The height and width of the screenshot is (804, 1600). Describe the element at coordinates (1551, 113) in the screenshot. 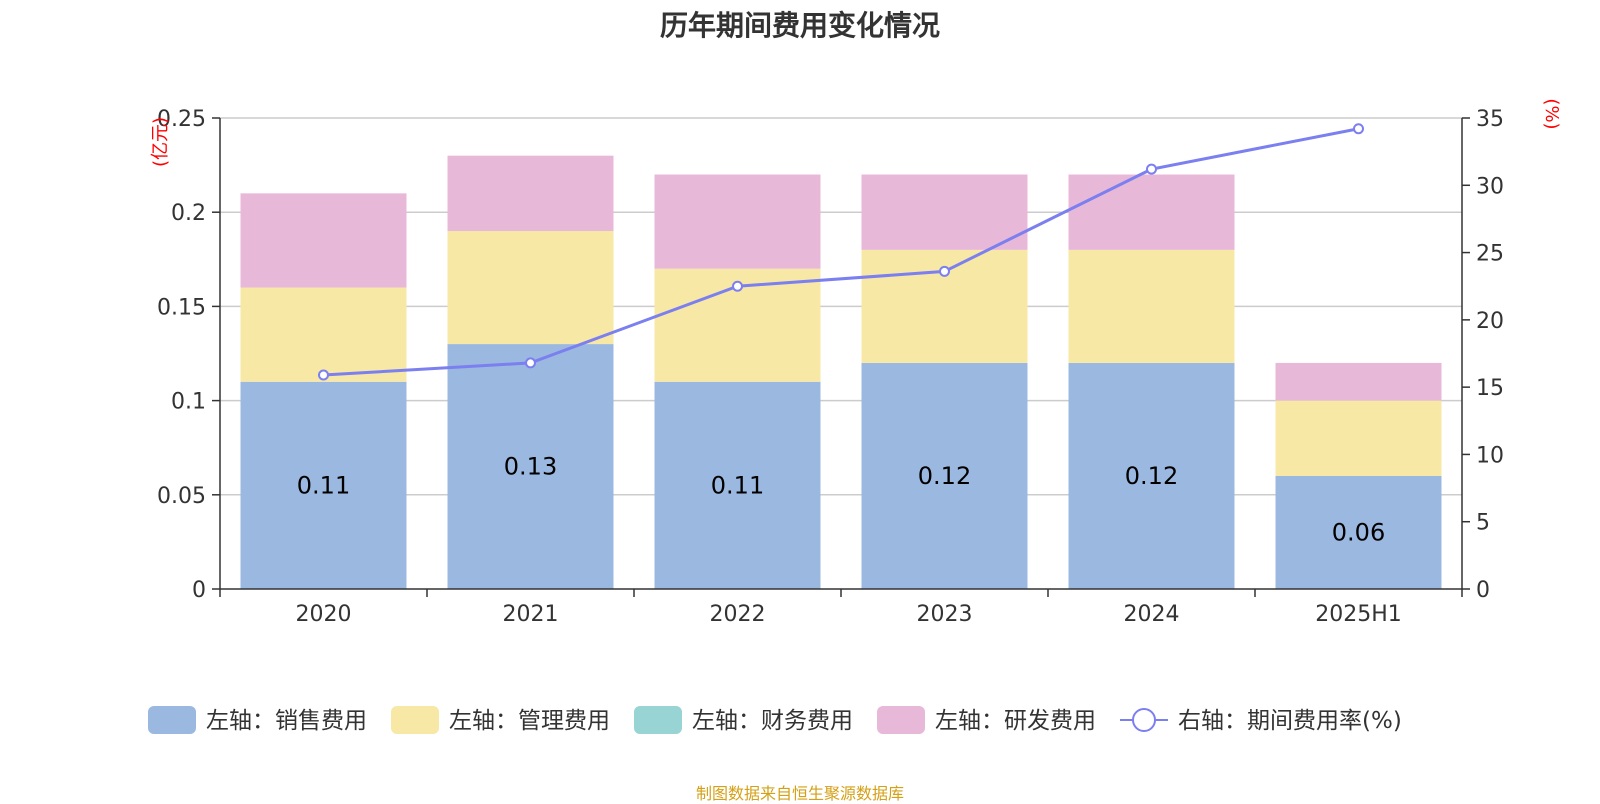

I see `right-axis-unit: (%)` at that location.